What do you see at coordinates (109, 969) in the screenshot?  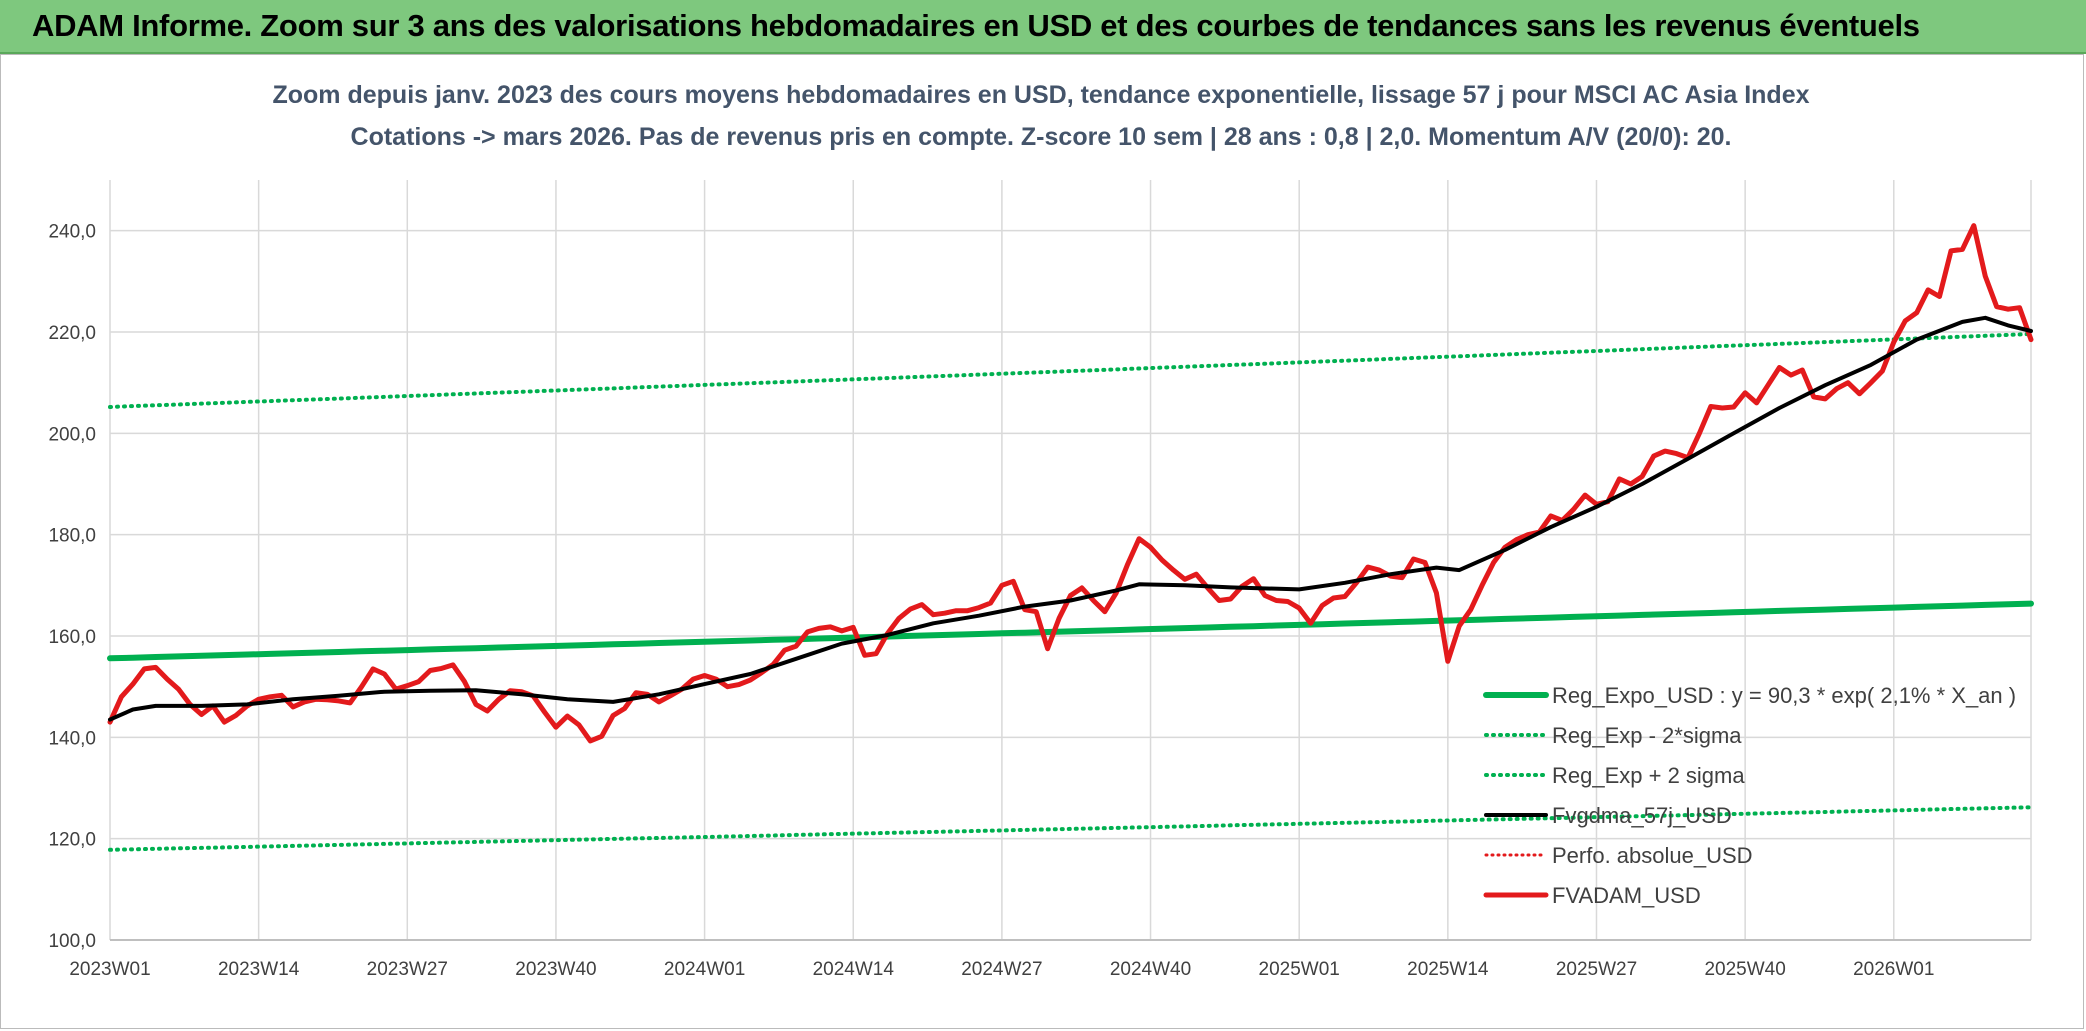 I see `x-tick-label: 2023W01` at bounding box center [109, 969].